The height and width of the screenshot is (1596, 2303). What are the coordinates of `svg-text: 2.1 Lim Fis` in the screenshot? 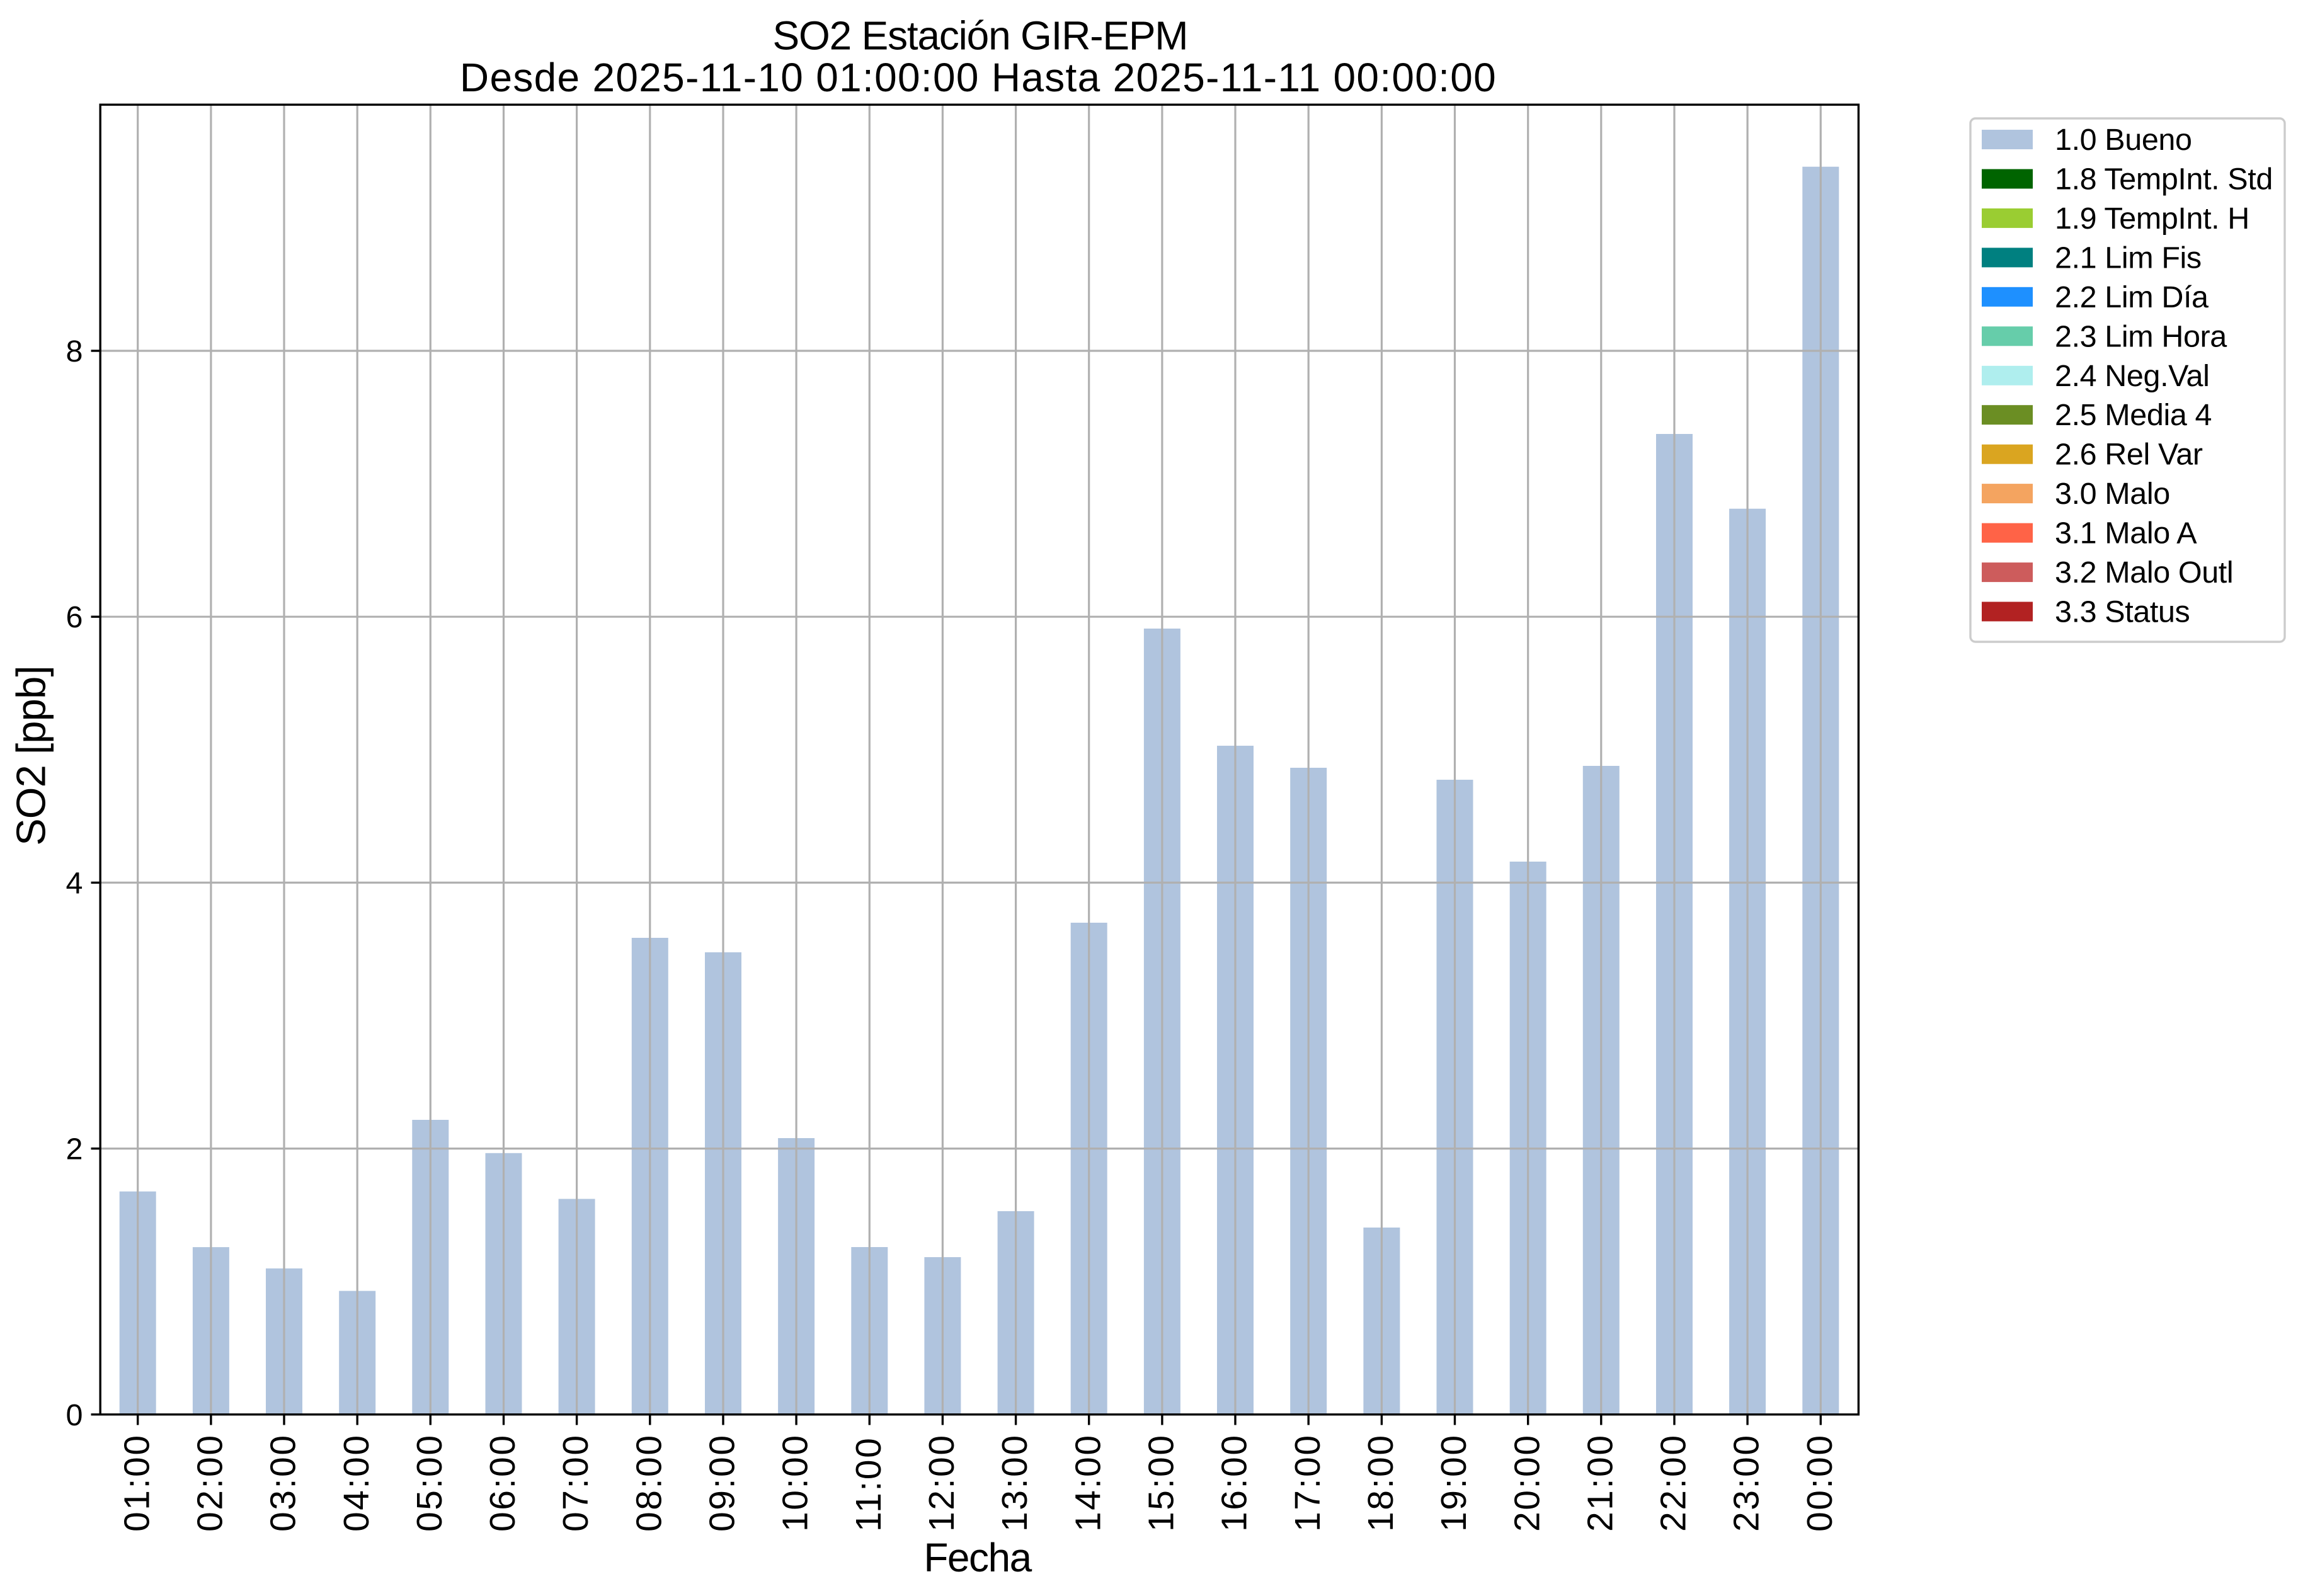 It's located at (2129, 258).